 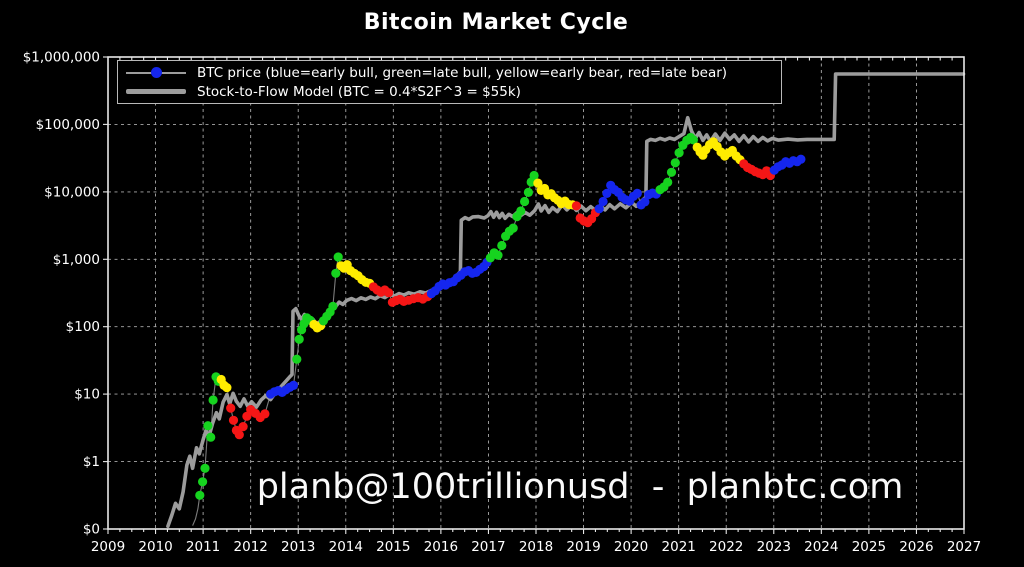 I want to click on svg-text: 2019, so click(x=583, y=547).